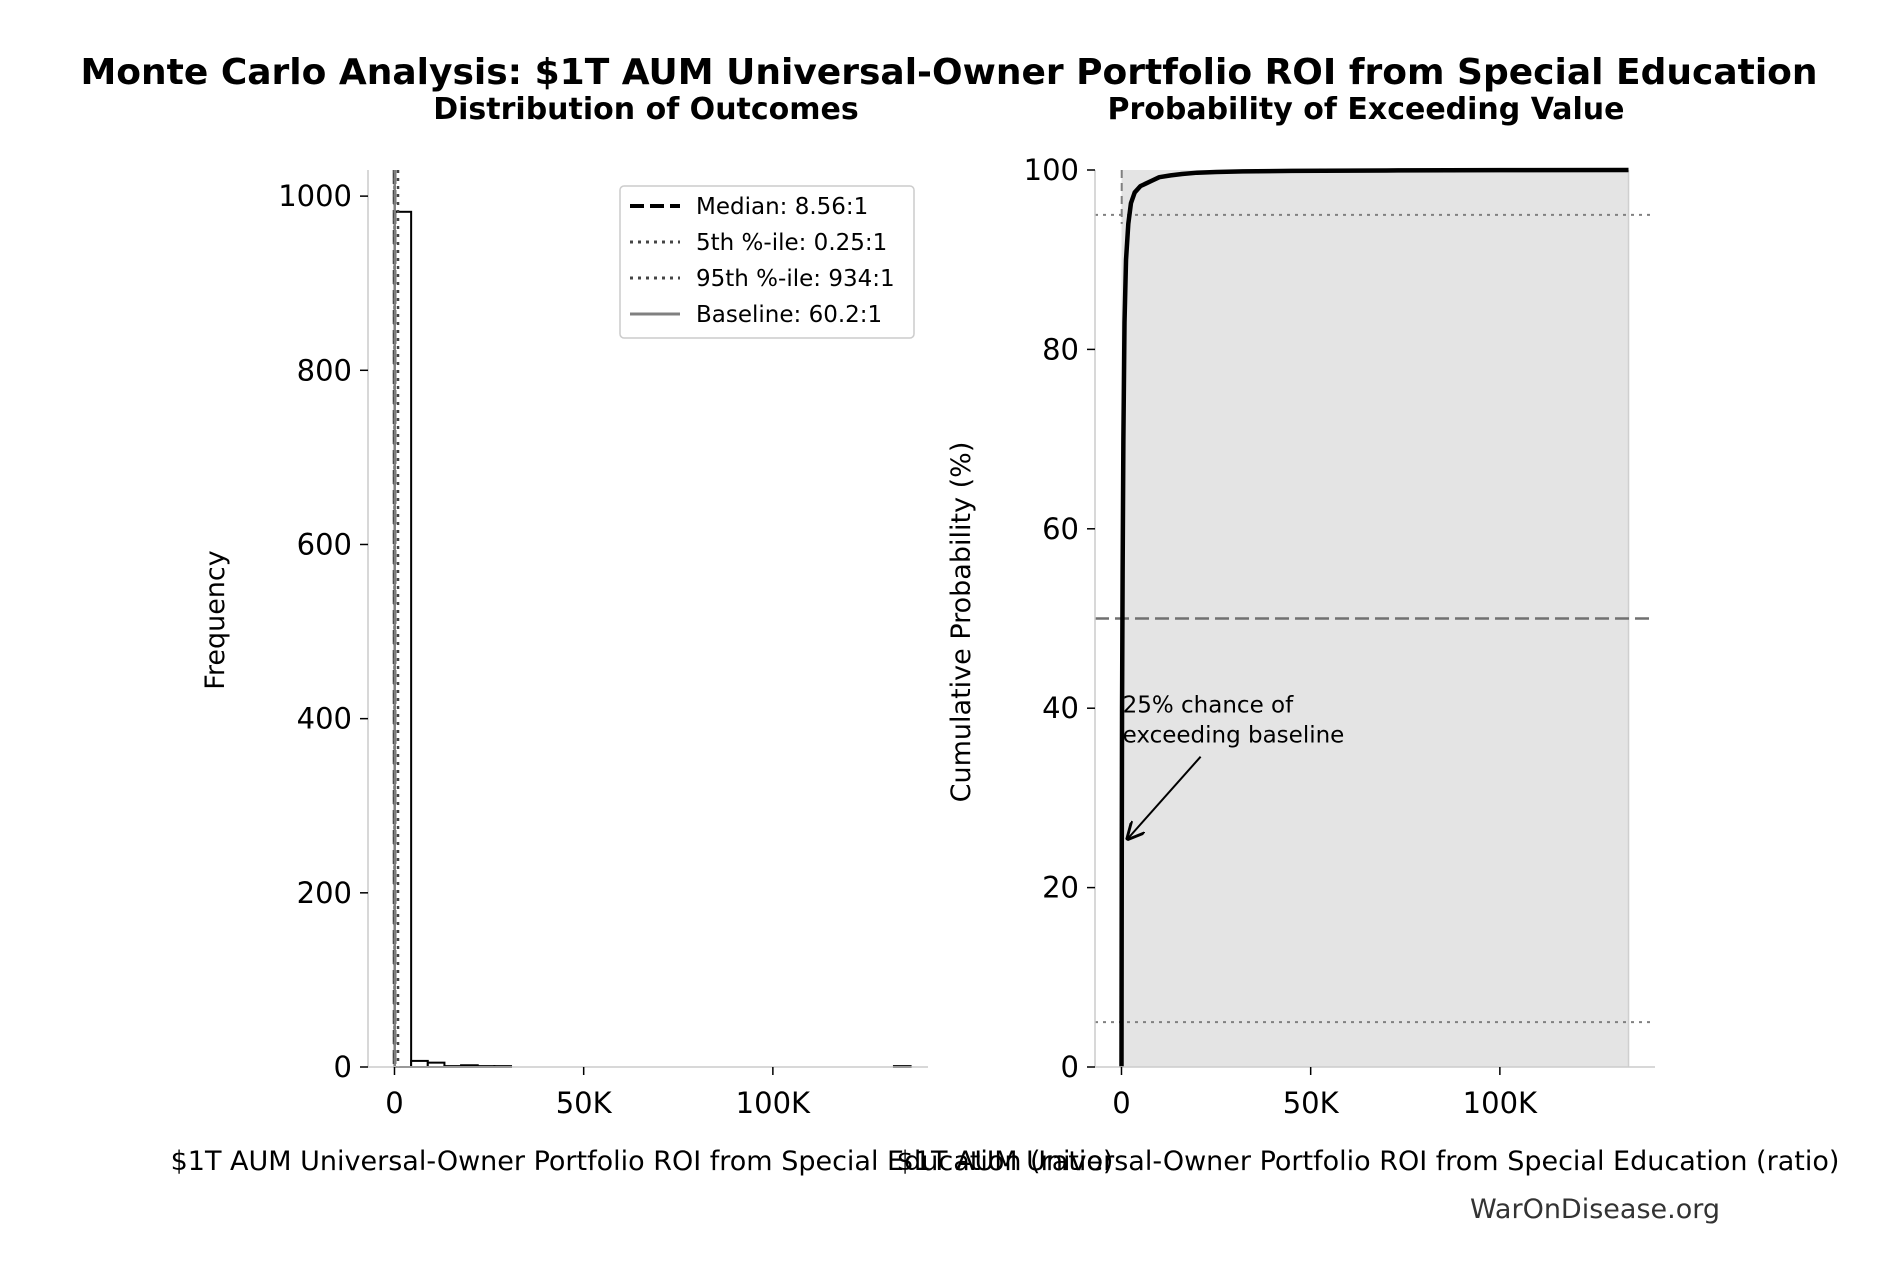 This screenshot has width=1898, height=1280. Describe the element at coordinates (789, 315) in the screenshot. I see `legend-entry-3: Baseline: 60.2:1` at that location.